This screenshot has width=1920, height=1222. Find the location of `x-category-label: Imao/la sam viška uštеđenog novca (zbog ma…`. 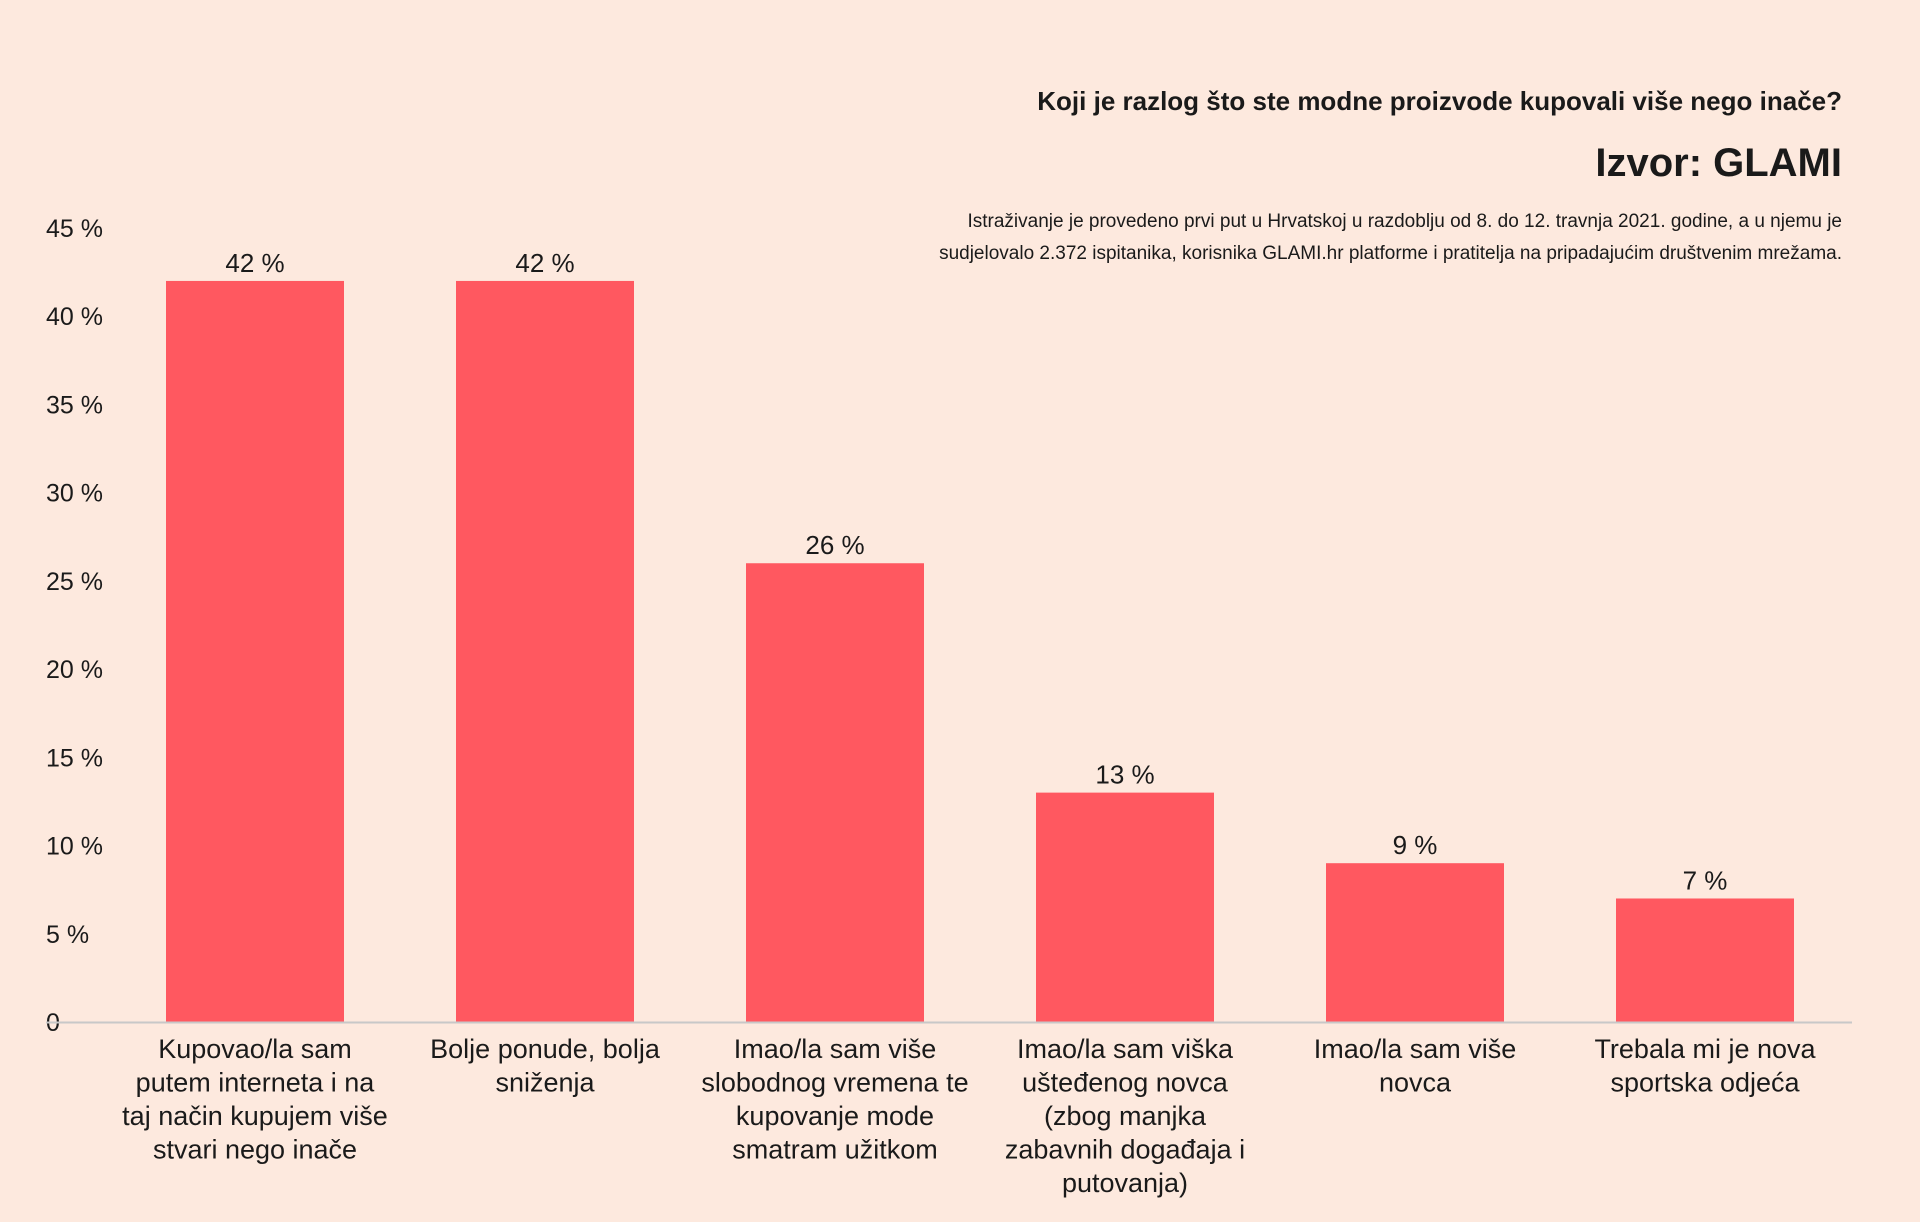

x-category-label: Imao/la sam viška uštеđenog novca (zbog ma… is located at coordinates (1125, 1116).